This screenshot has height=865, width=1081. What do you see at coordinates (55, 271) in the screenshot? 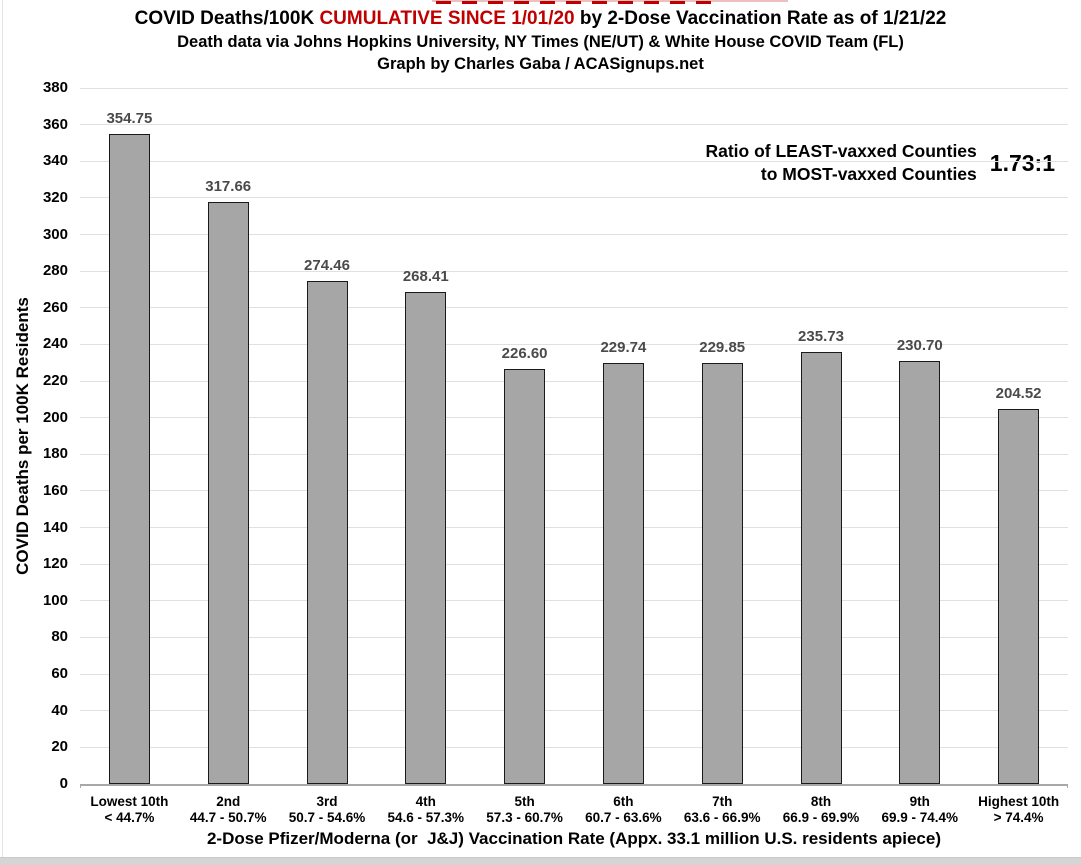
I see `y-tick-label: 280` at bounding box center [55, 271].